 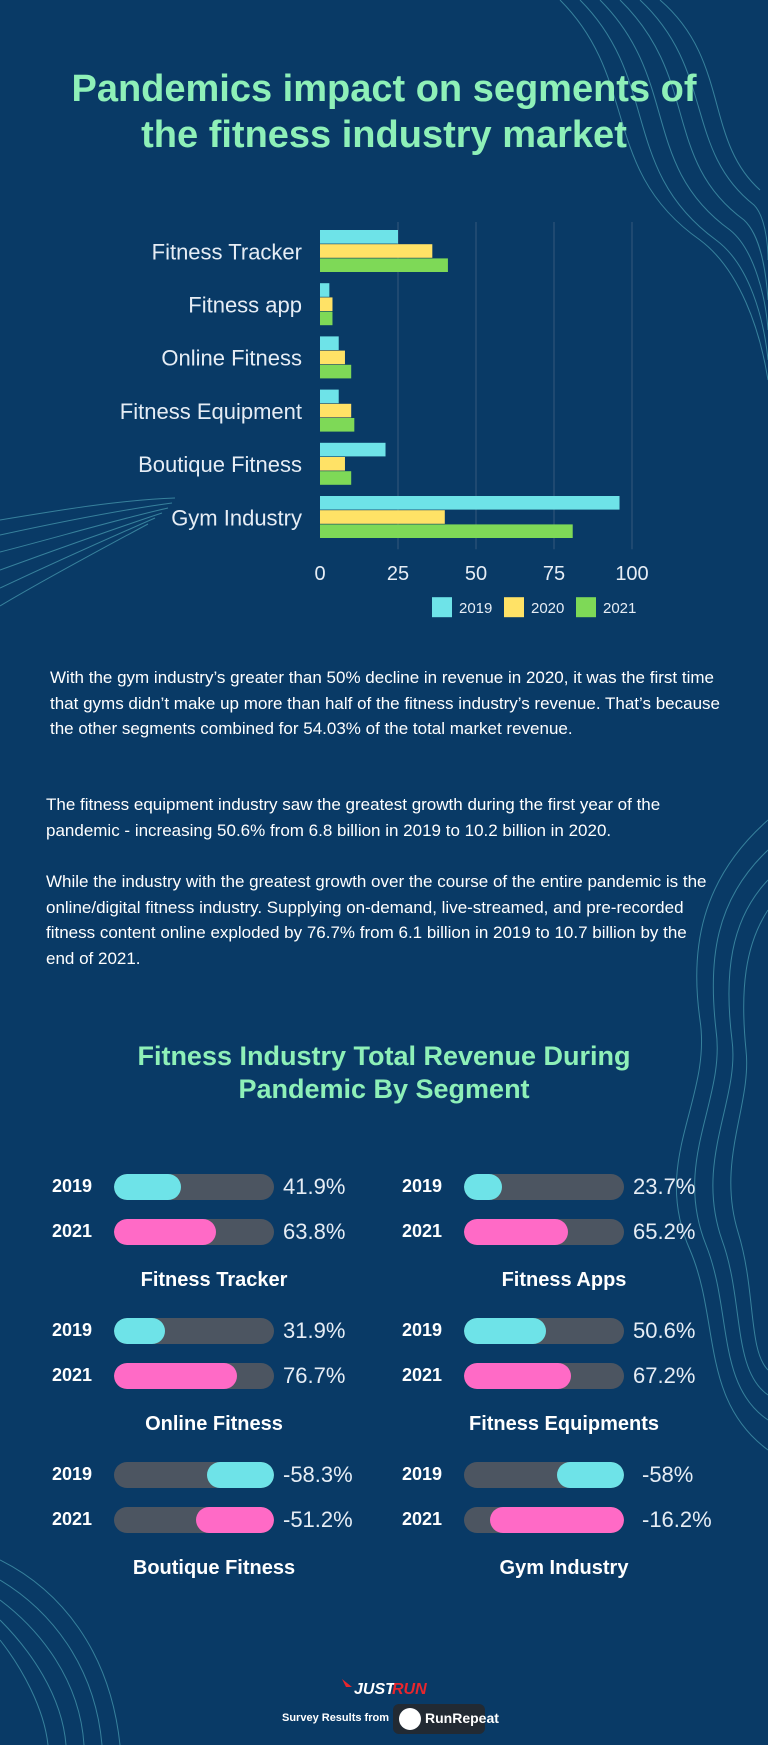 What do you see at coordinates (677, 1519) in the screenshot?
I see `percentage-value: -16.2%` at bounding box center [677, 1519].